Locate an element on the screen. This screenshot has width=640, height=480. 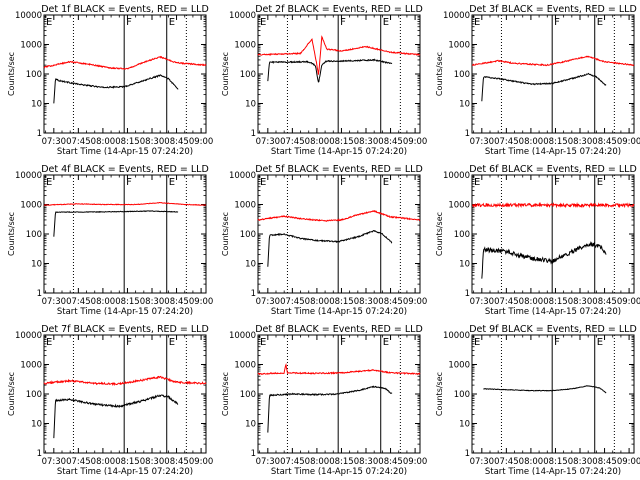
panel-title: Det 3f BLACK = Events, RED = LLD is located at coordinates (553, 9).